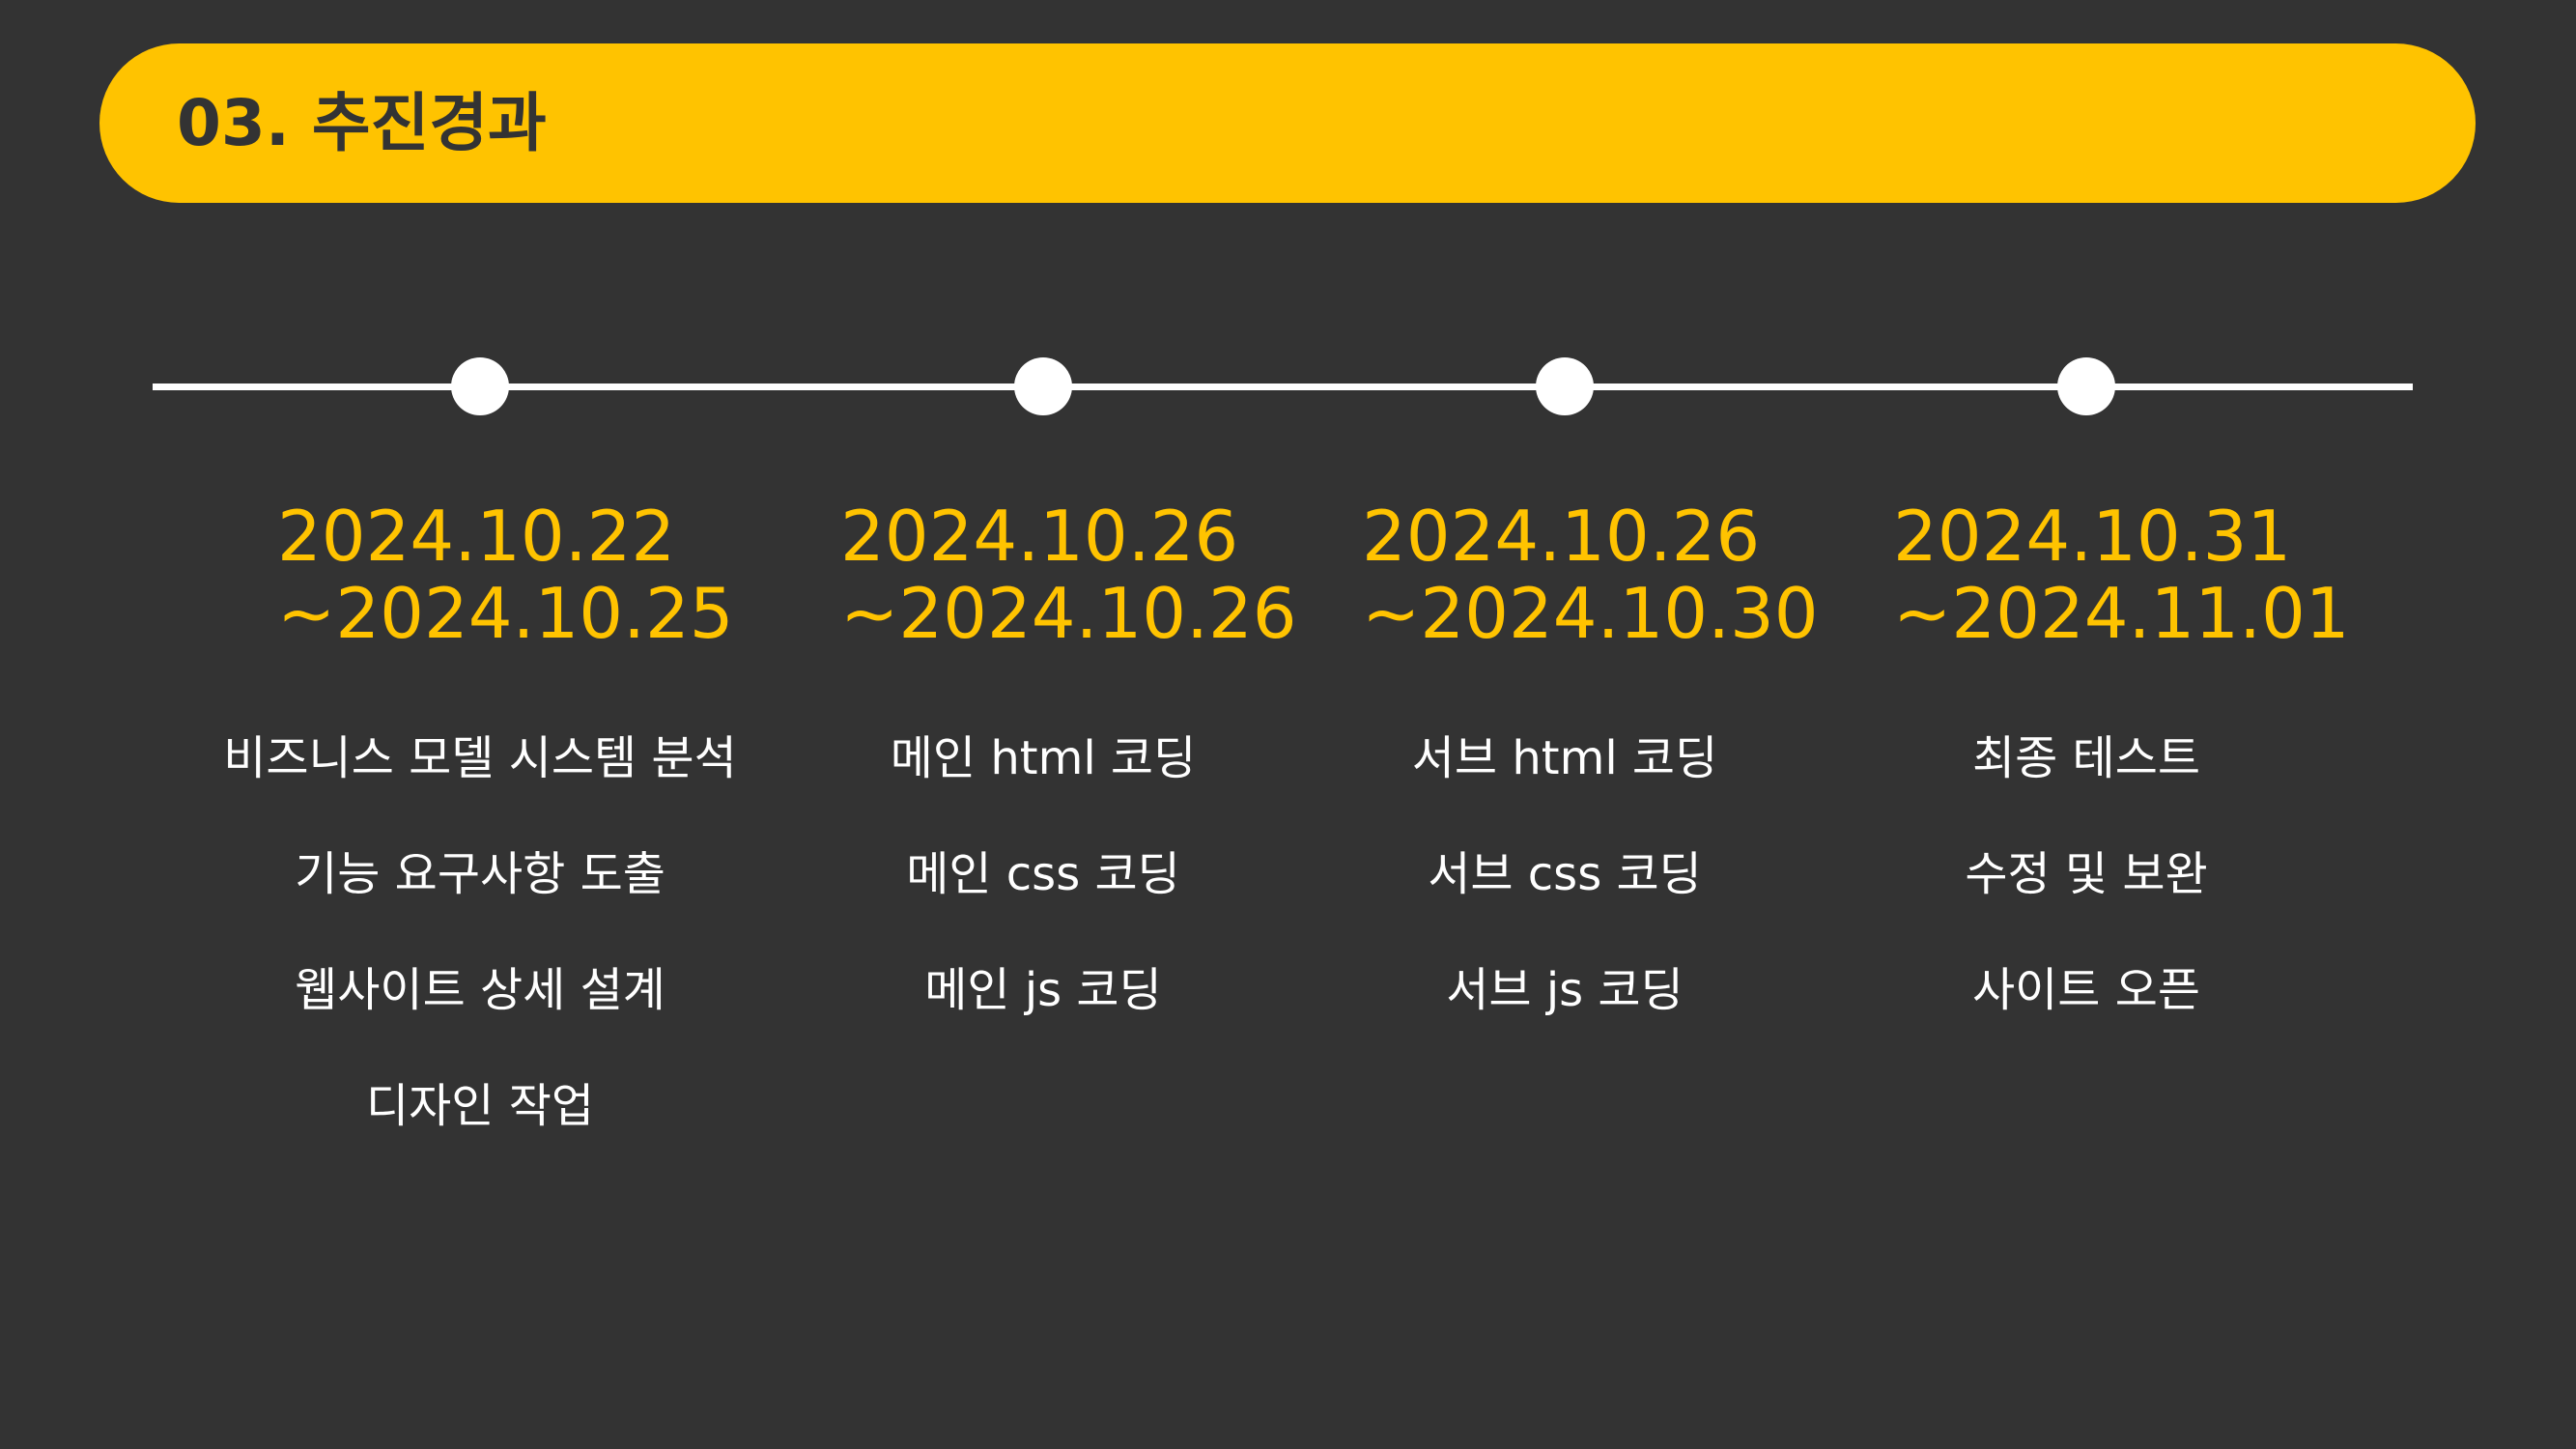 This screenshot has height=1449, width=2576. I want to click on phase-3-task-2: 서브 css 코딩, so click(1565, 874).